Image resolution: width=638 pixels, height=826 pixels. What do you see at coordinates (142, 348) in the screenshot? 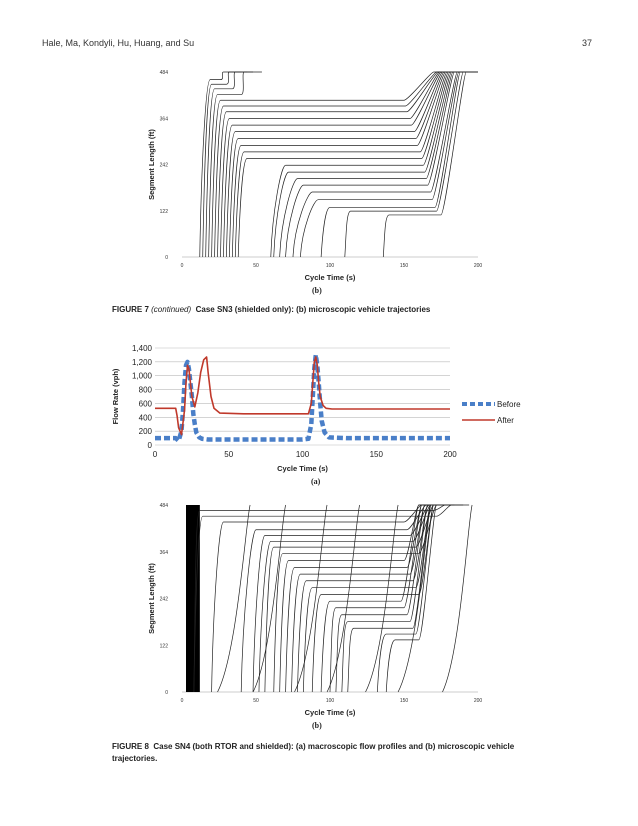
I see `y-tick-label: 1,400` at bounding box center [142, 348].